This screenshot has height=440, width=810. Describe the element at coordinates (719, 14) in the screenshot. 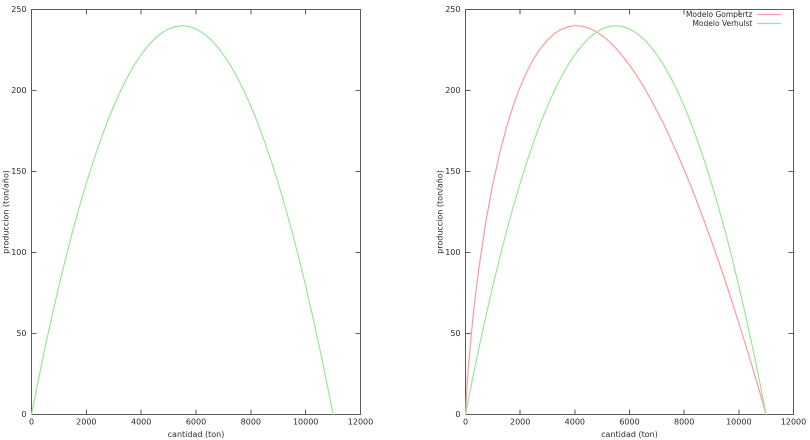

I see `legend-label: Modelo Gompertz` at that location.